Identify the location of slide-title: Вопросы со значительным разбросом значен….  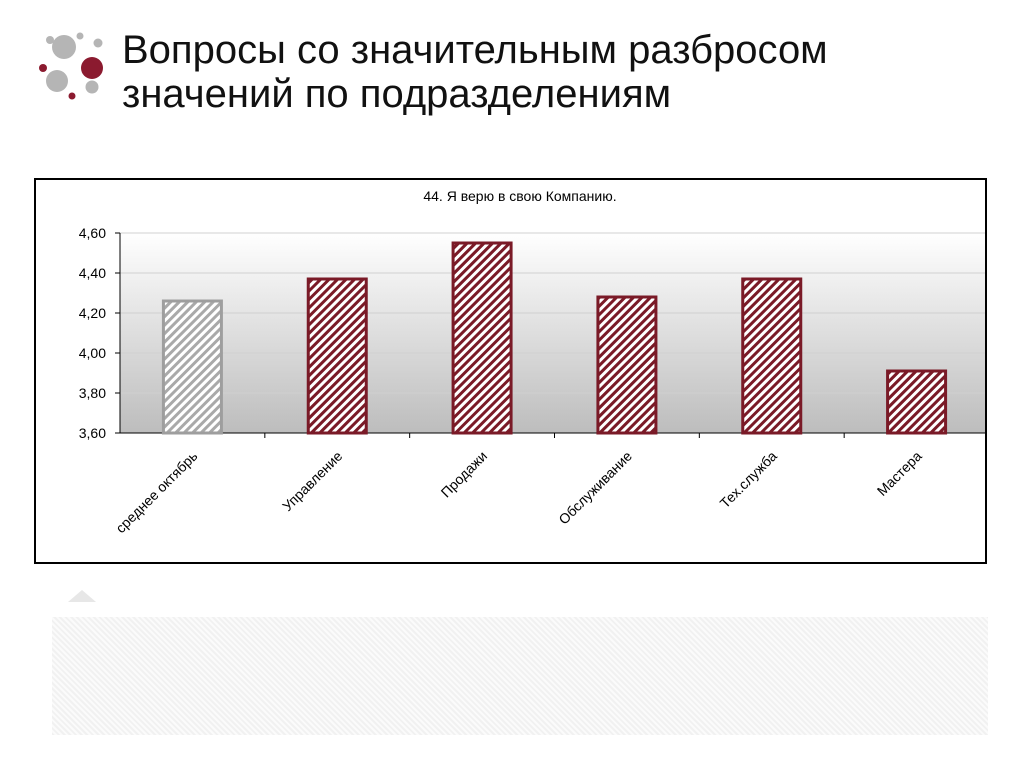
(562, 72).